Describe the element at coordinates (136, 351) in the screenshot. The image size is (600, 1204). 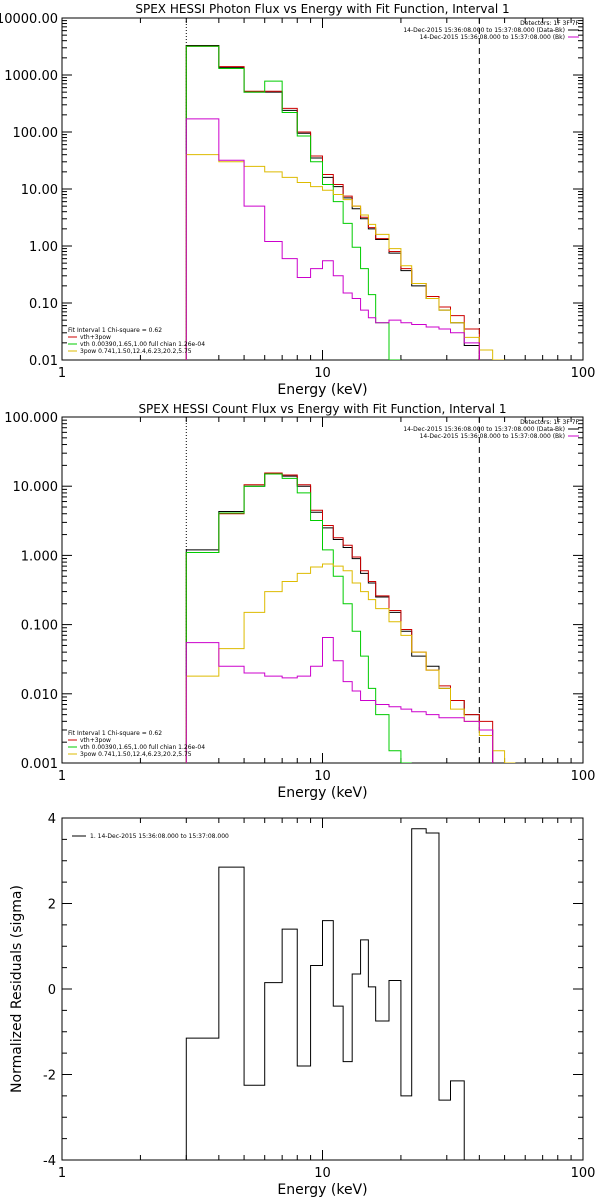
I see `legend-bottom-label-0-3: 3pow 0.741,1.50,12.4,6.23,20.2,5.75` at that location.